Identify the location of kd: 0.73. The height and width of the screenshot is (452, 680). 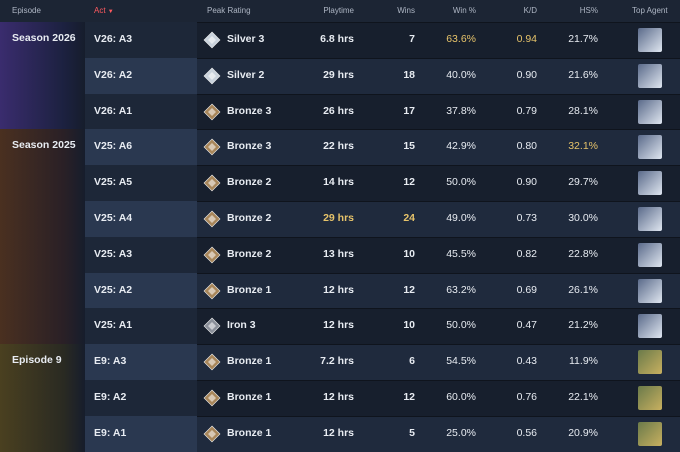
(526, 218).